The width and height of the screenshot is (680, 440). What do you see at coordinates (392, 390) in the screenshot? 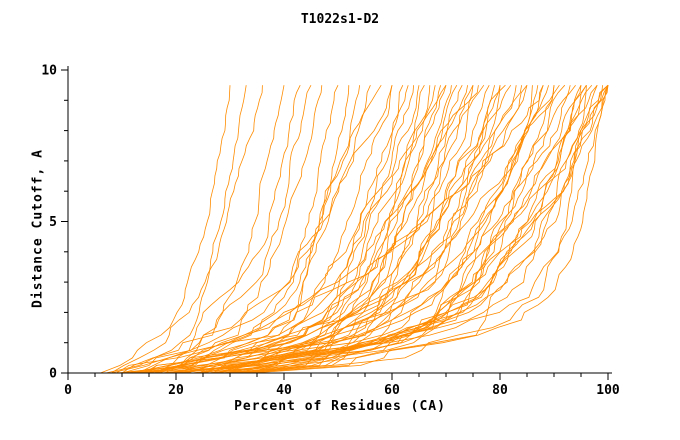
I see `x-tick-label: 60` at bounding box center [392, 390].